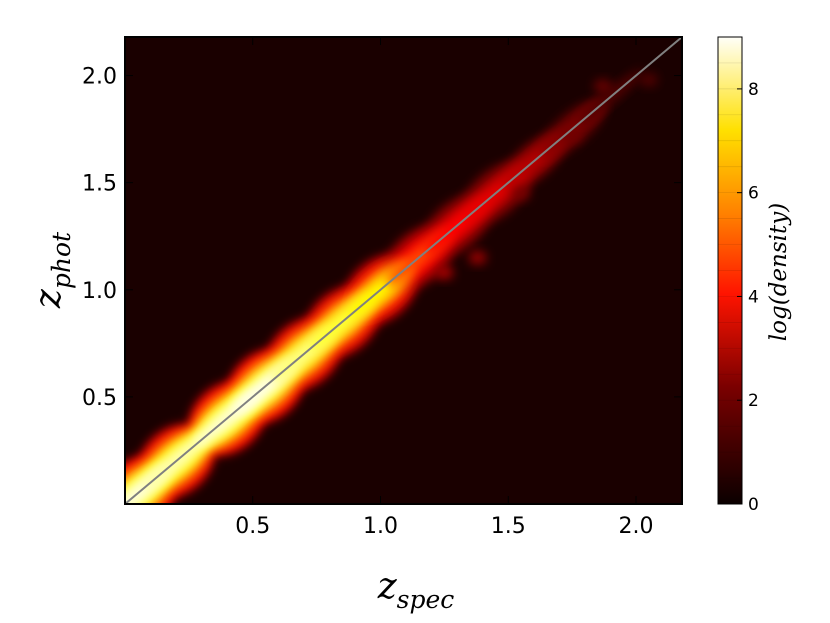 This screenshot has width=830, height=623. What do you see at coordinates (48, 298) in the screenshot?
I see `y-axis-label-base: z` at bounding box center [48, 298].